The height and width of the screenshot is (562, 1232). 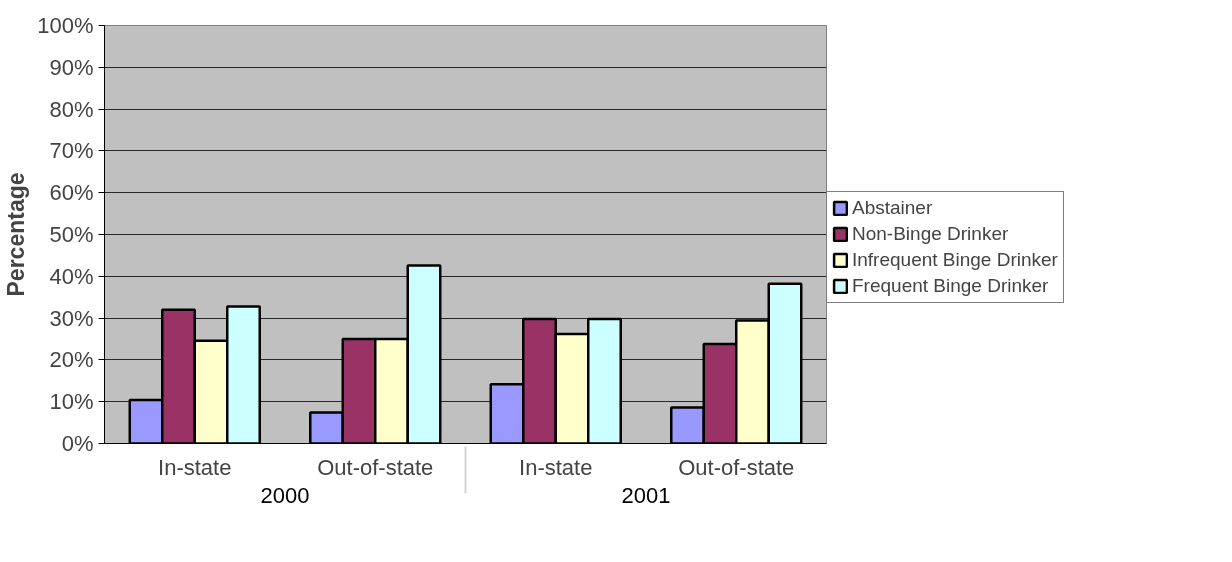 I want to click on y-tick-label: 30%, so click(x=71, y=318).